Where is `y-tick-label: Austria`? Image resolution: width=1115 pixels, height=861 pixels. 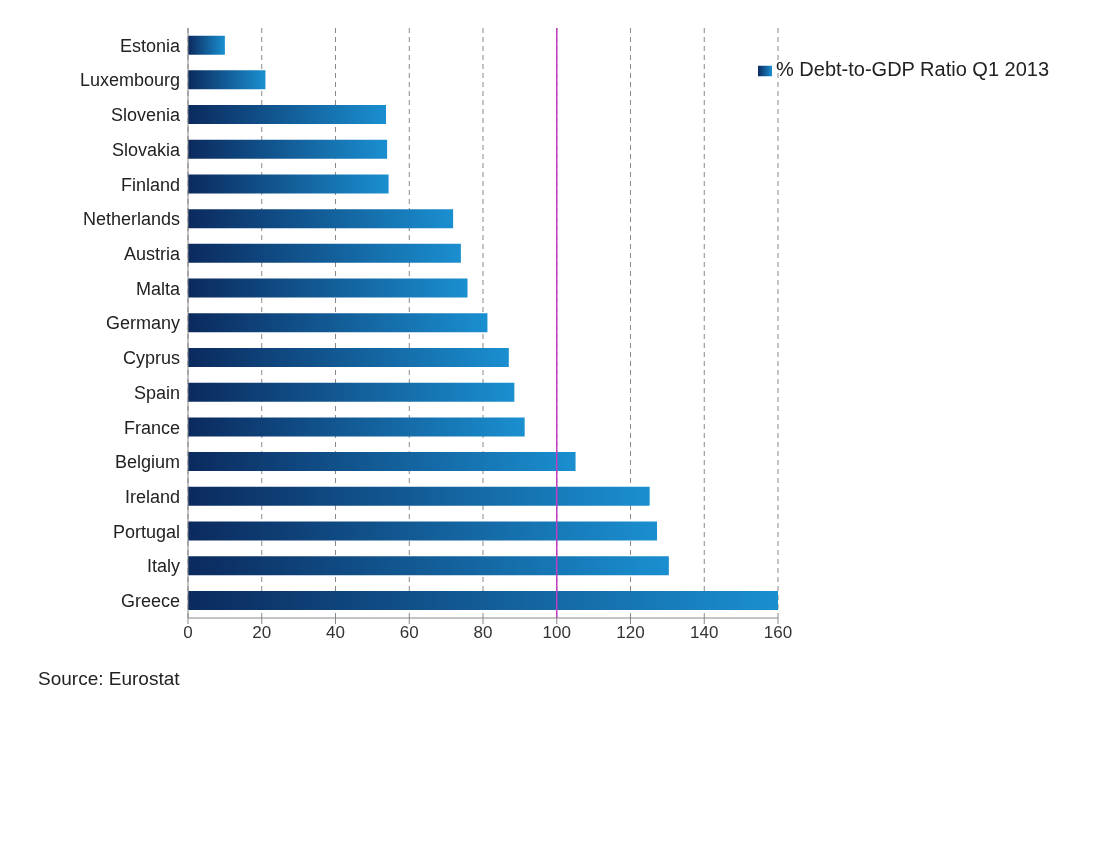 y-tick-label: Austria is located at coordinates (152, 253).